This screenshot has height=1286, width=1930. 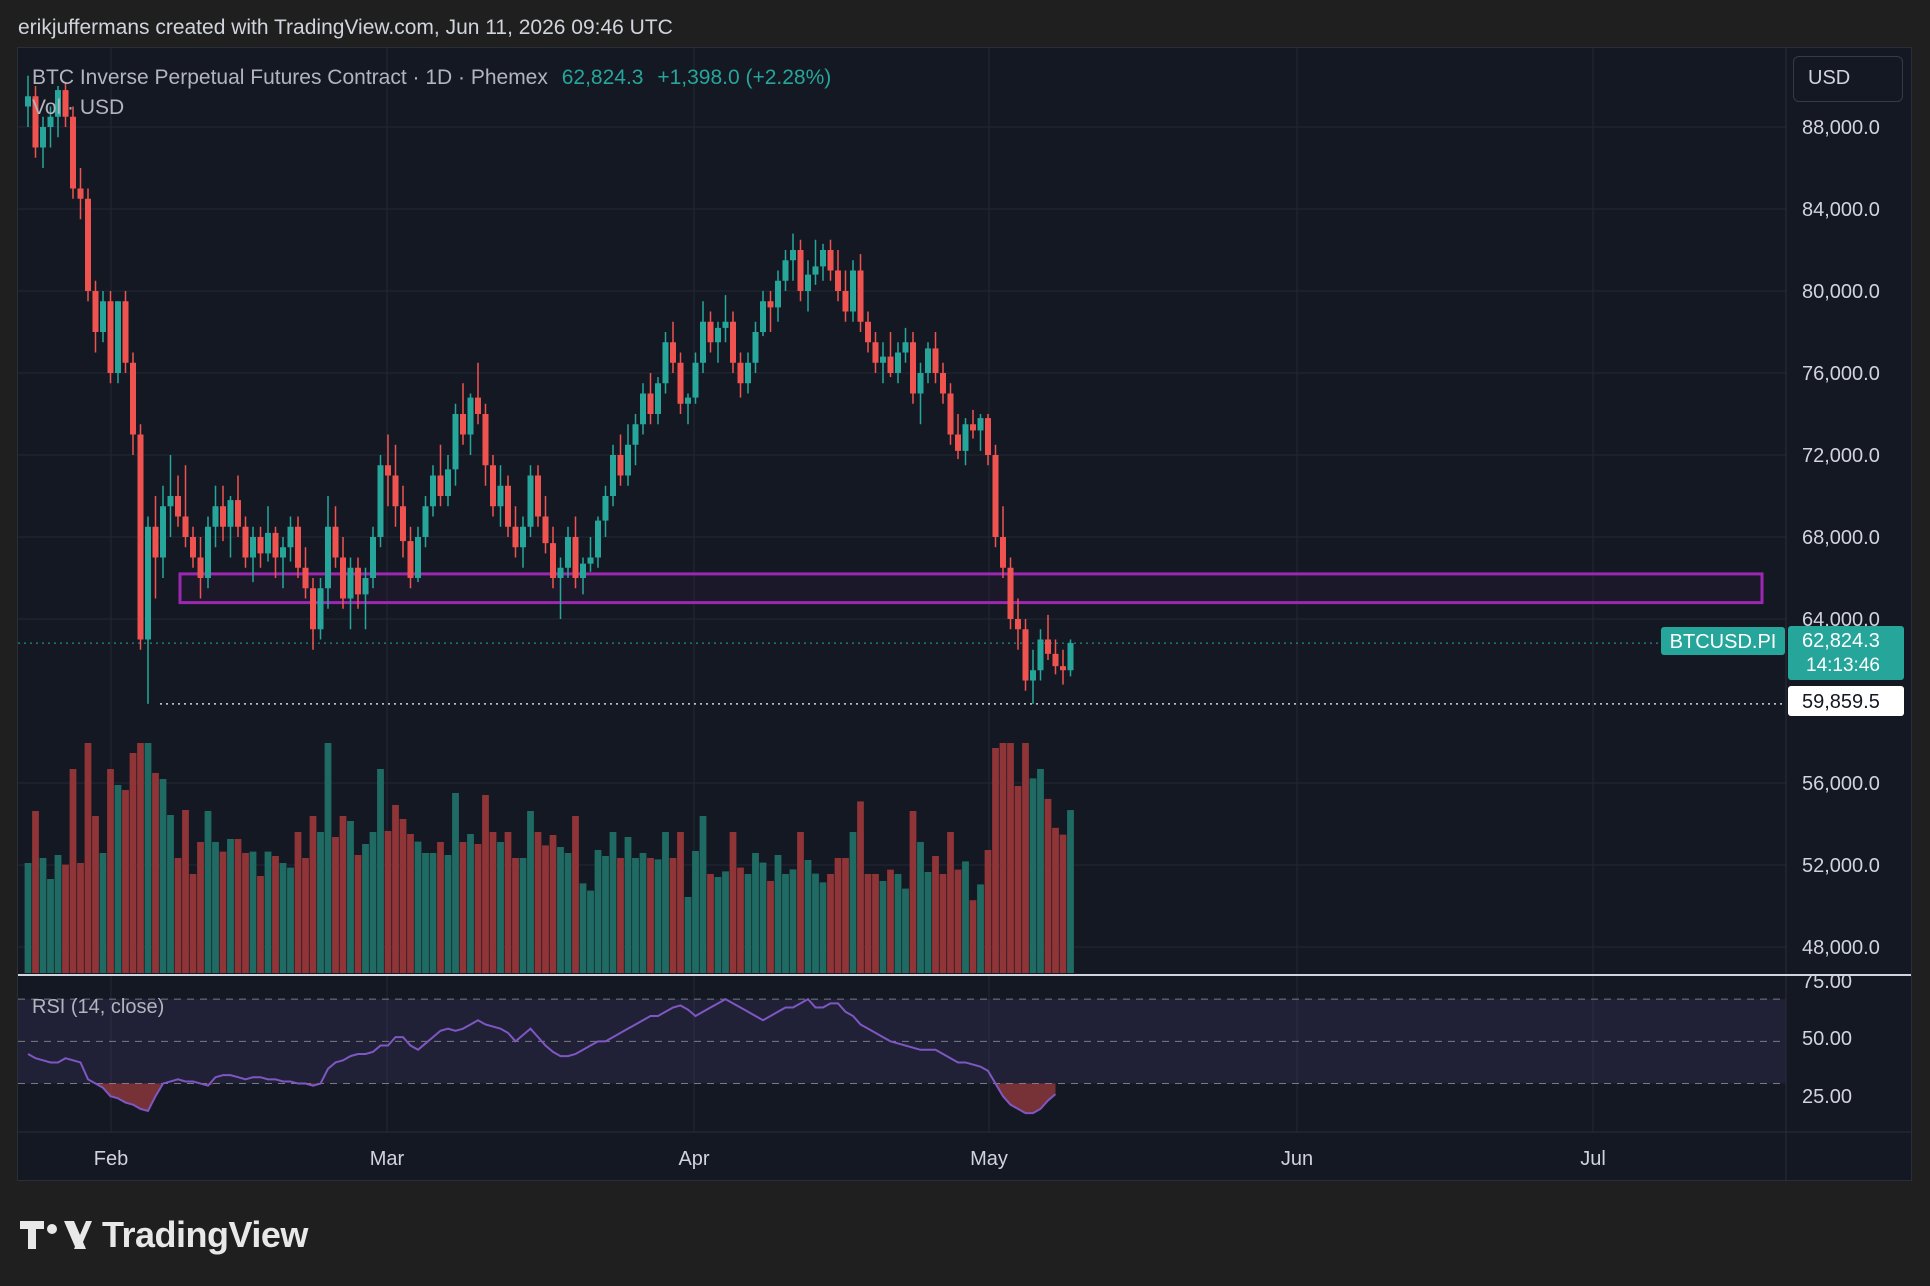 What do you see at coordinates (98, 1007) in the screenshot?
I see `rsi-legend: RSI (14, close)` at bounding box center [98, 1007].